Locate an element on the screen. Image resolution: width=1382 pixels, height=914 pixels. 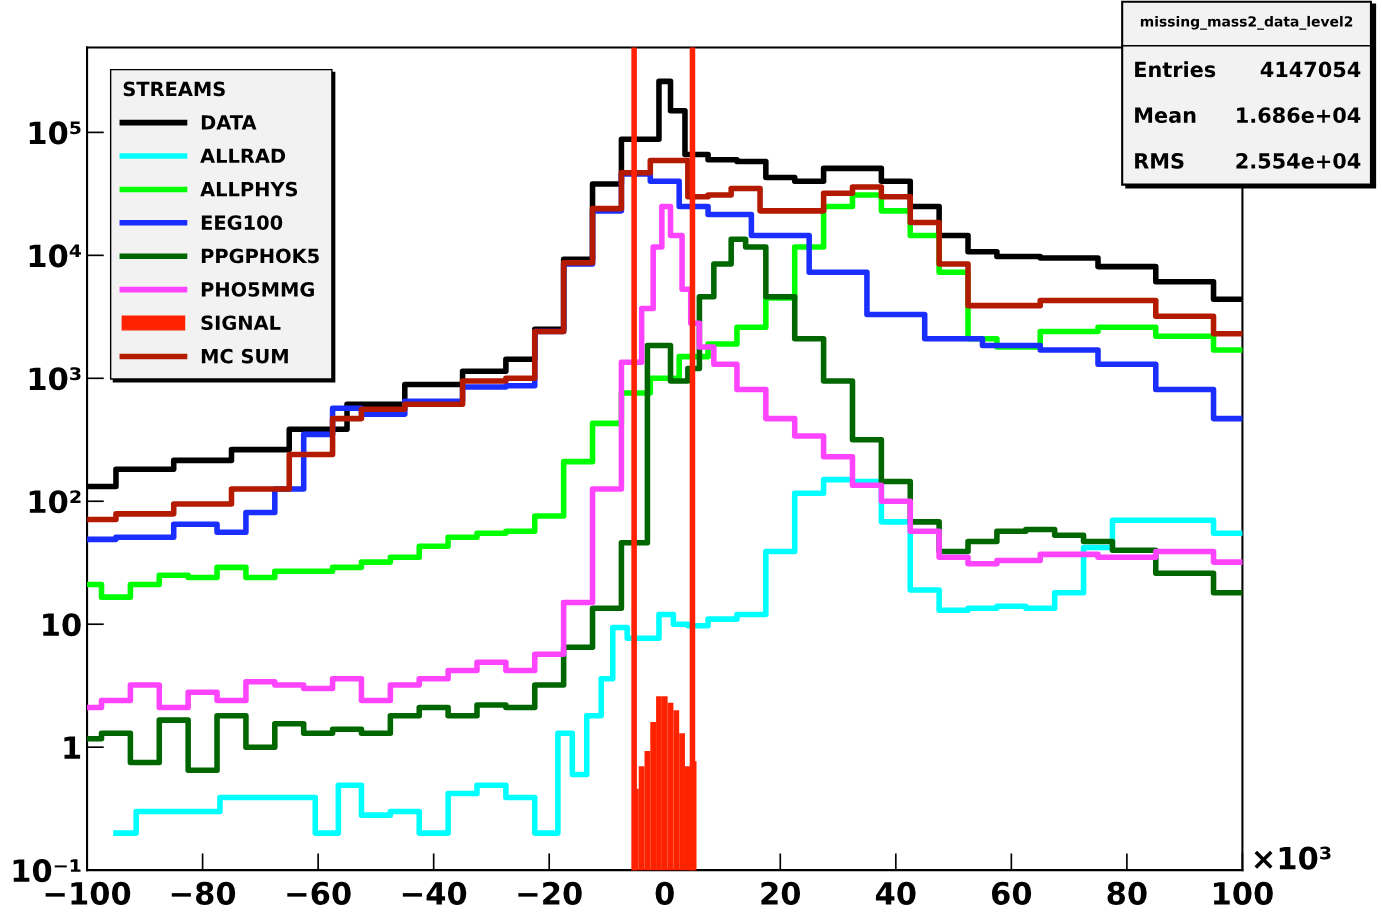
y-tick-label: 10⁻¹ is located at coordinates (47, 871).